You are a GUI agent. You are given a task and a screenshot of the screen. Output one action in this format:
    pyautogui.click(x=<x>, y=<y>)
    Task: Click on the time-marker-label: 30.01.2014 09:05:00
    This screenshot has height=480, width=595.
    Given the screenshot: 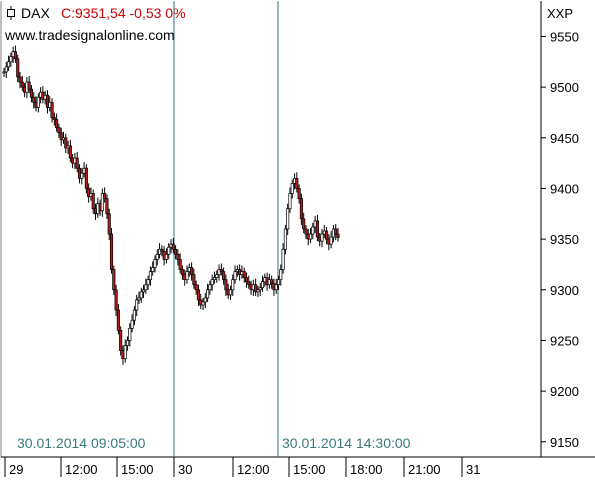 What is the action you would take?
    pyautogui.click(x=81, y=443)
    